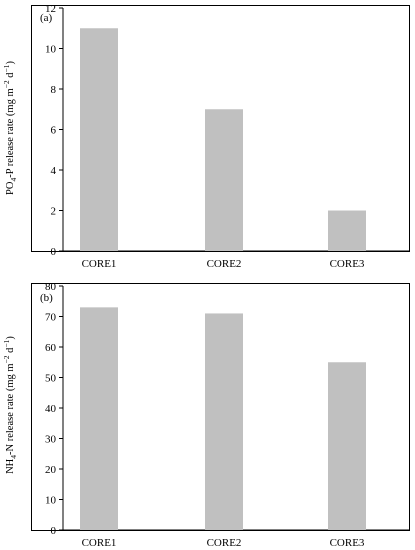 The height and width of the screenshot is (550, 415). Describe the element at coordinates (99, 543) in the screenshot. I see `panel-b-x-tick-label: CORE1` at that location.